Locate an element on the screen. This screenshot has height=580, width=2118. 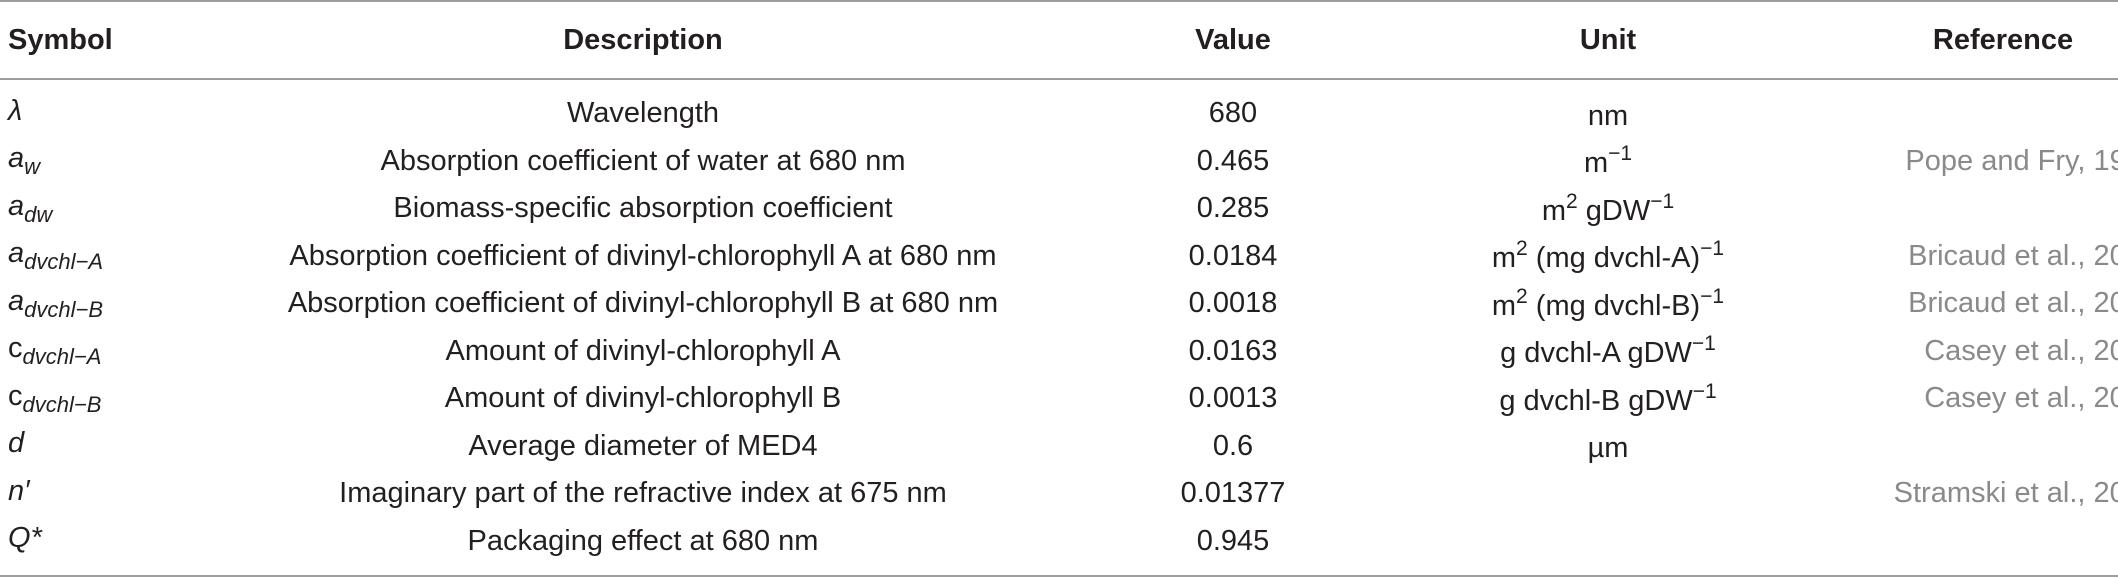
symbol-cell: n′ is located at coordinates (114, 494).